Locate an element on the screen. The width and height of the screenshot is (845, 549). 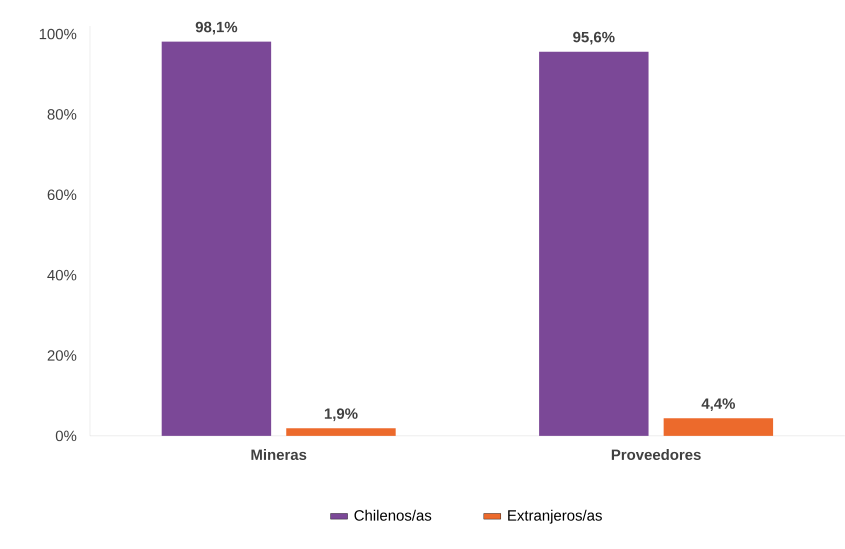
y-tick-label: 40% is located at coordinates (61, 275).